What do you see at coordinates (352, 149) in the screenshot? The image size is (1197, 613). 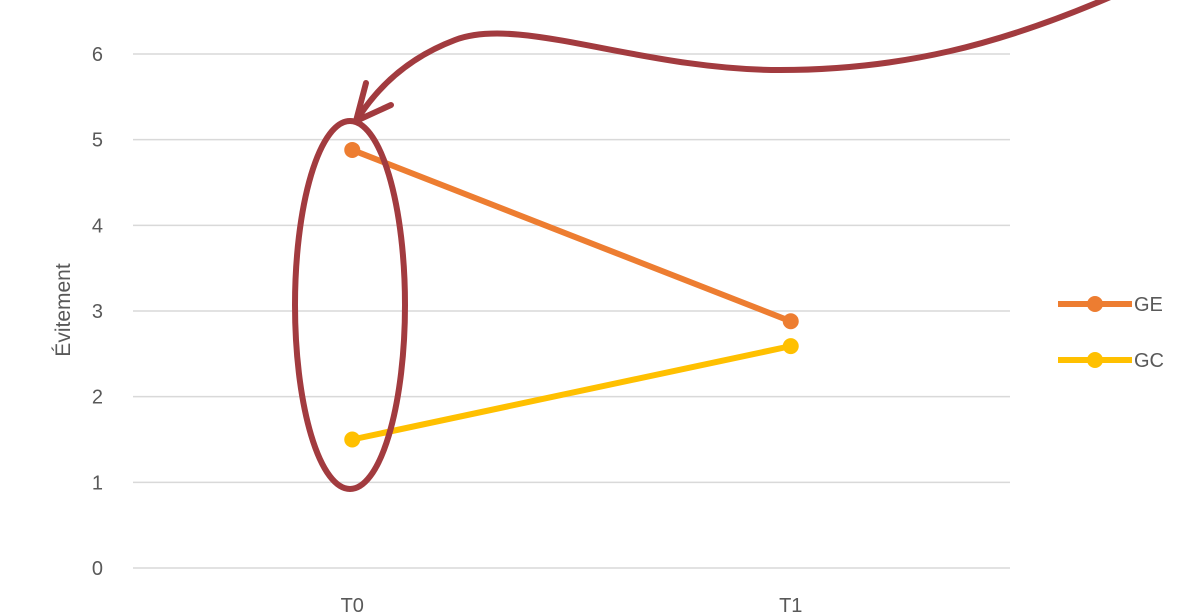 I see `data-point-GE-T0` at bounding box center [352, 149].